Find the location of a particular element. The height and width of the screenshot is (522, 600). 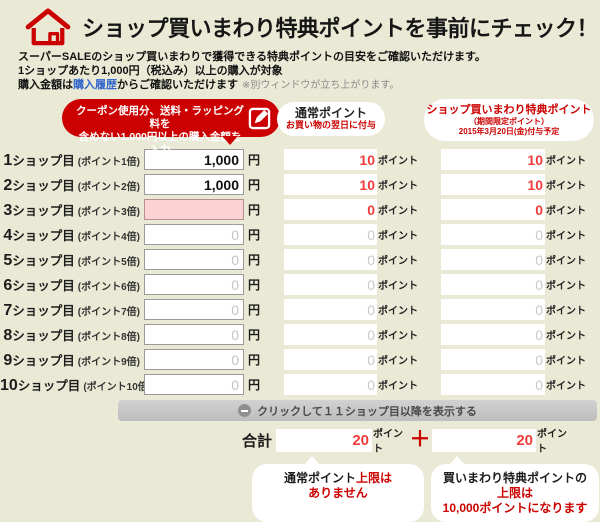

shop-number: 1 is located at coordinates (8, 160).